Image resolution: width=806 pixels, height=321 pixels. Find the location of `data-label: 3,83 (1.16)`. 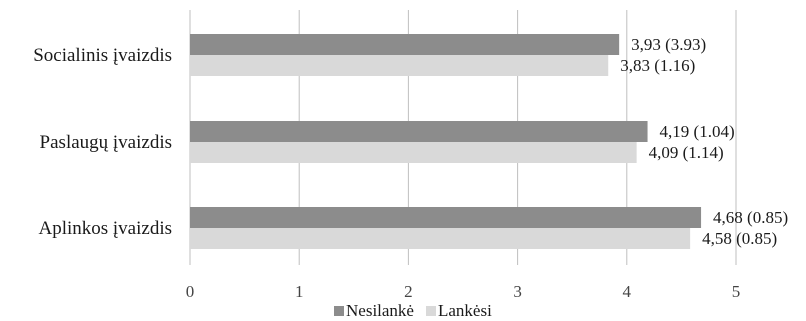

data-label: 3,83 (1.16) is located at coordinates (657, 65).